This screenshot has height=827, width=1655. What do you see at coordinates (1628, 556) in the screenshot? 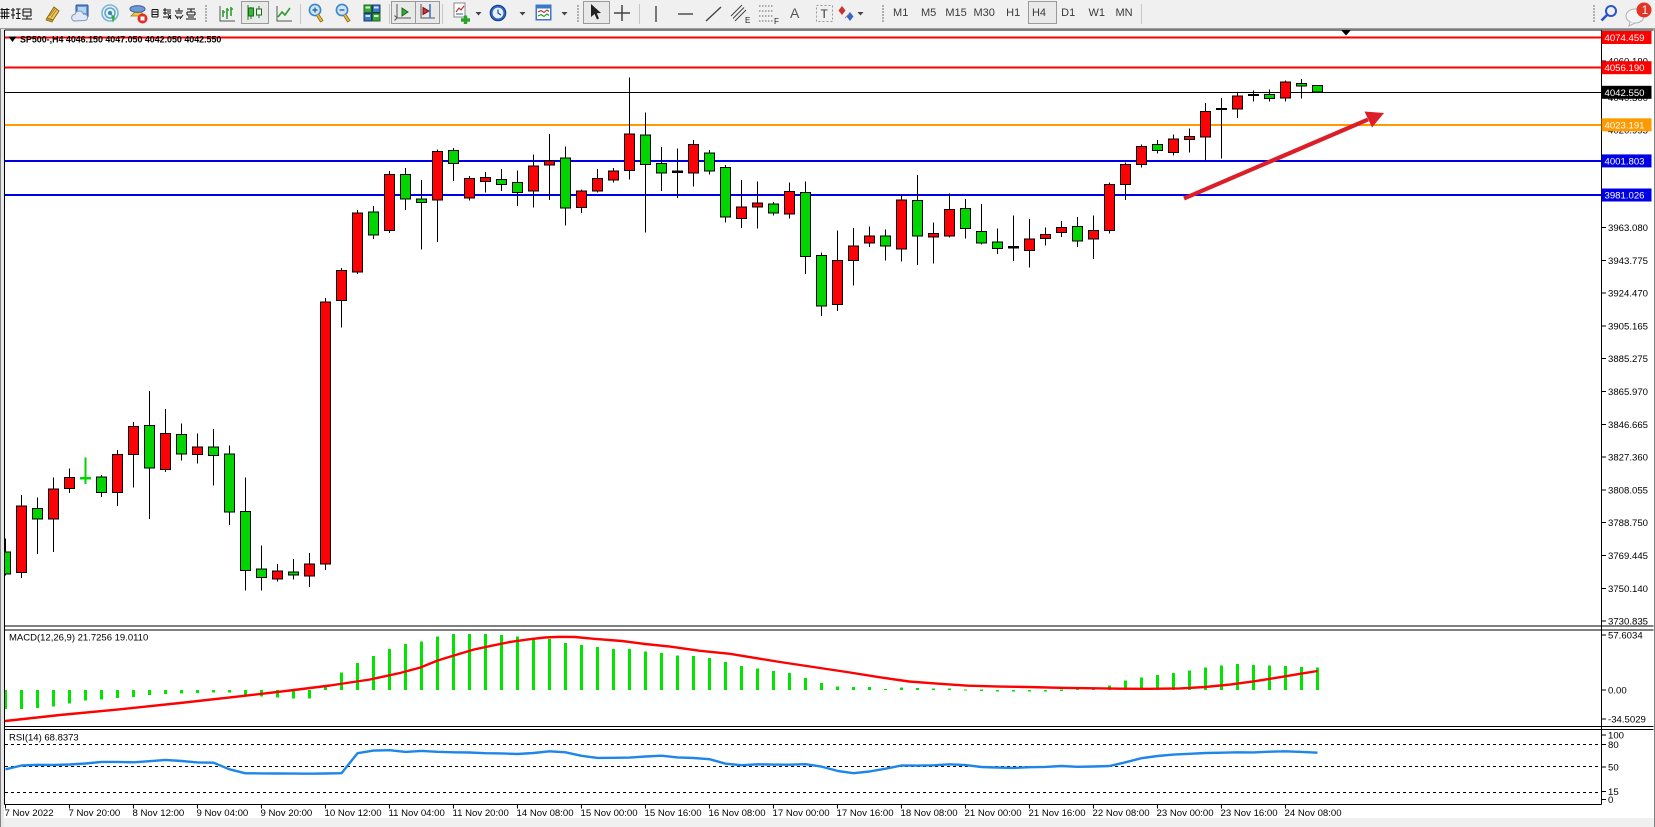
I see `svg-text: 3769.445` at bounding box center [1628, 556].